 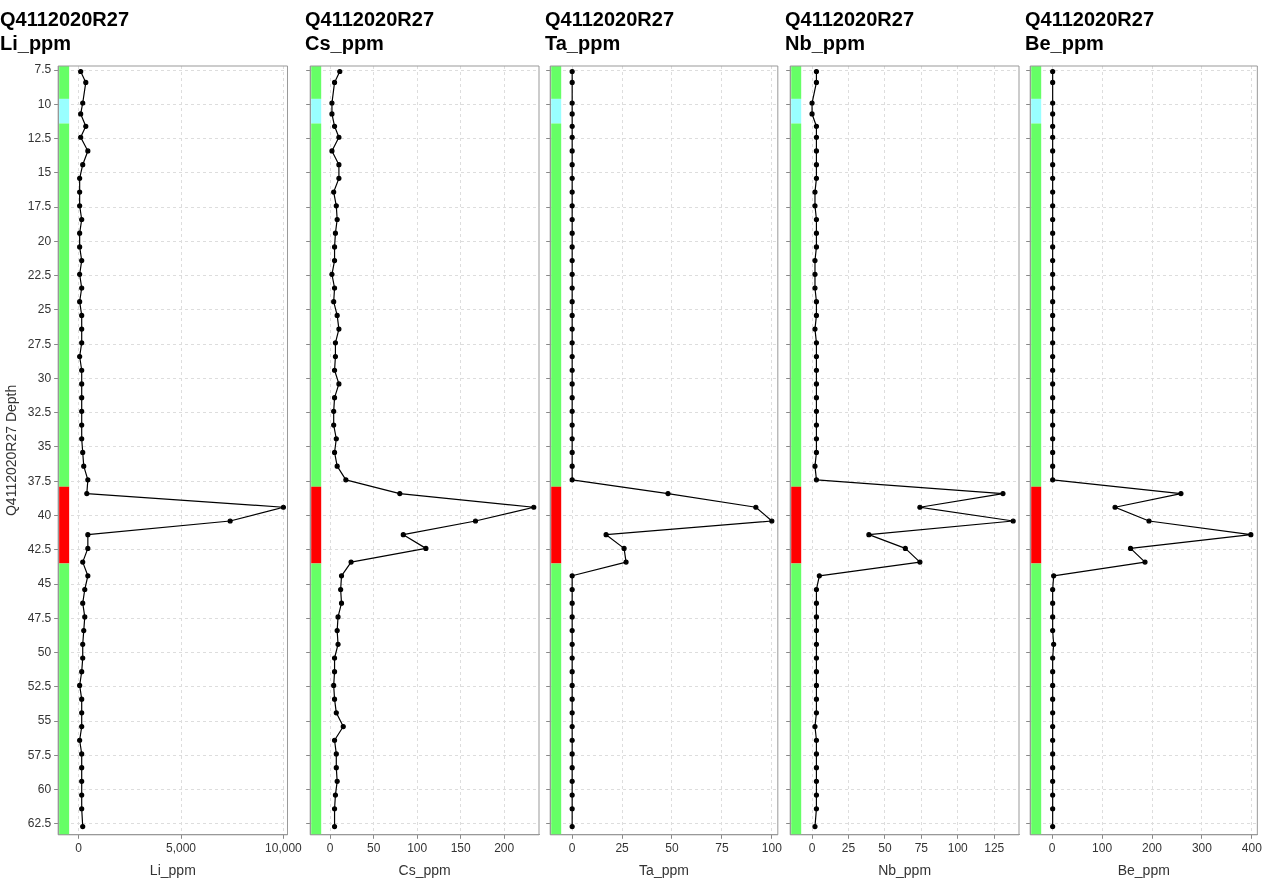 I want to click on y-tick-label: 7.5, so click(x=43, y=69).